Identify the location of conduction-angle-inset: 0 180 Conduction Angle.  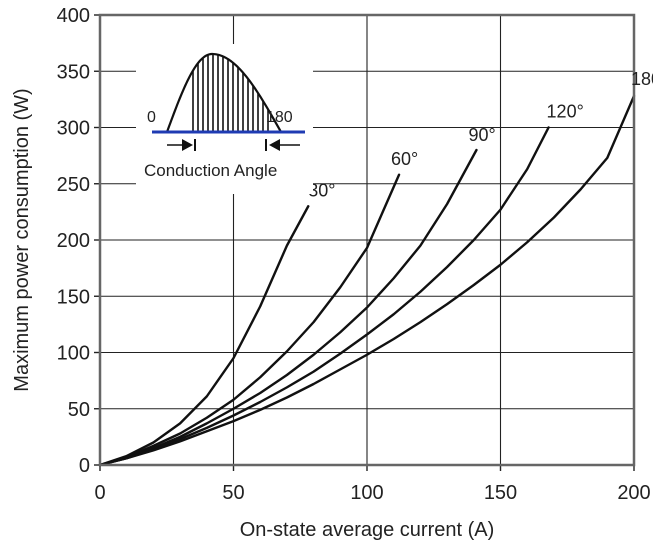
(224, 119).